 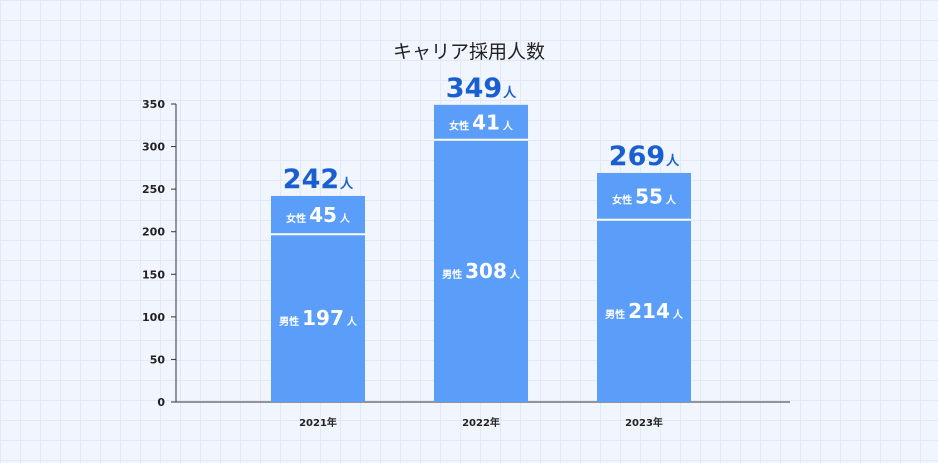 I want to click on segment-label-female: 女性 55 人, so click(x=644, y=196).